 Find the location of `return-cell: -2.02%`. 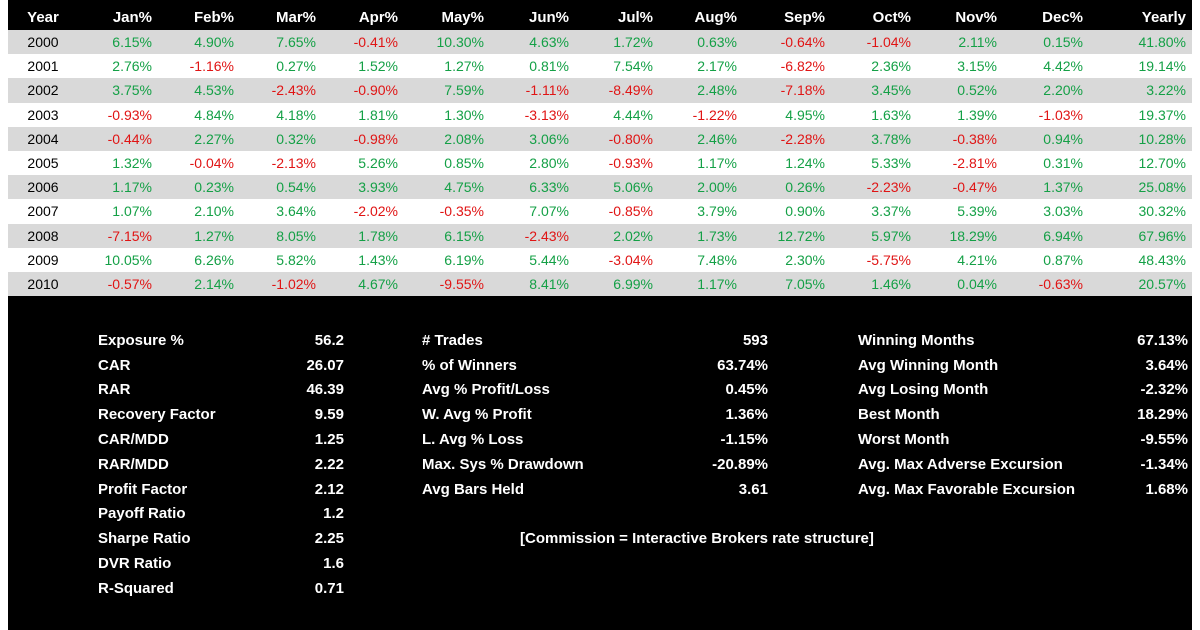

return-cell: -2.02% is located at coordinates (363, 211).